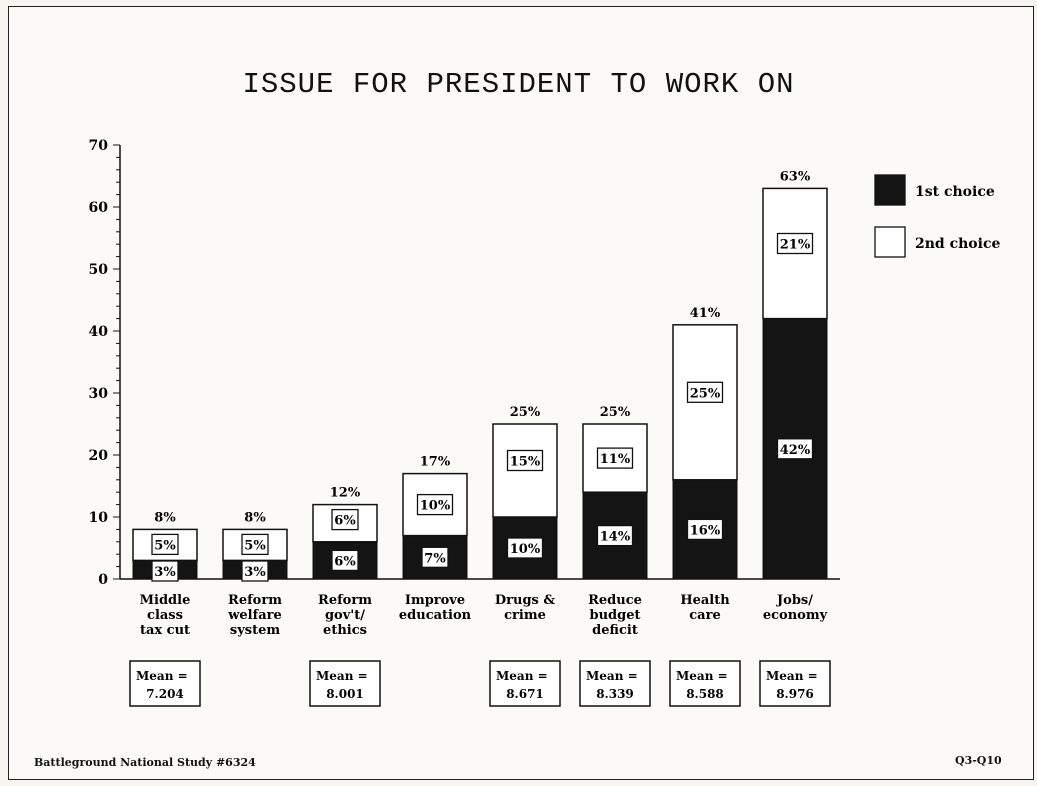  I want to click on data-label-1st-choice: 7%, so click(435, 558).